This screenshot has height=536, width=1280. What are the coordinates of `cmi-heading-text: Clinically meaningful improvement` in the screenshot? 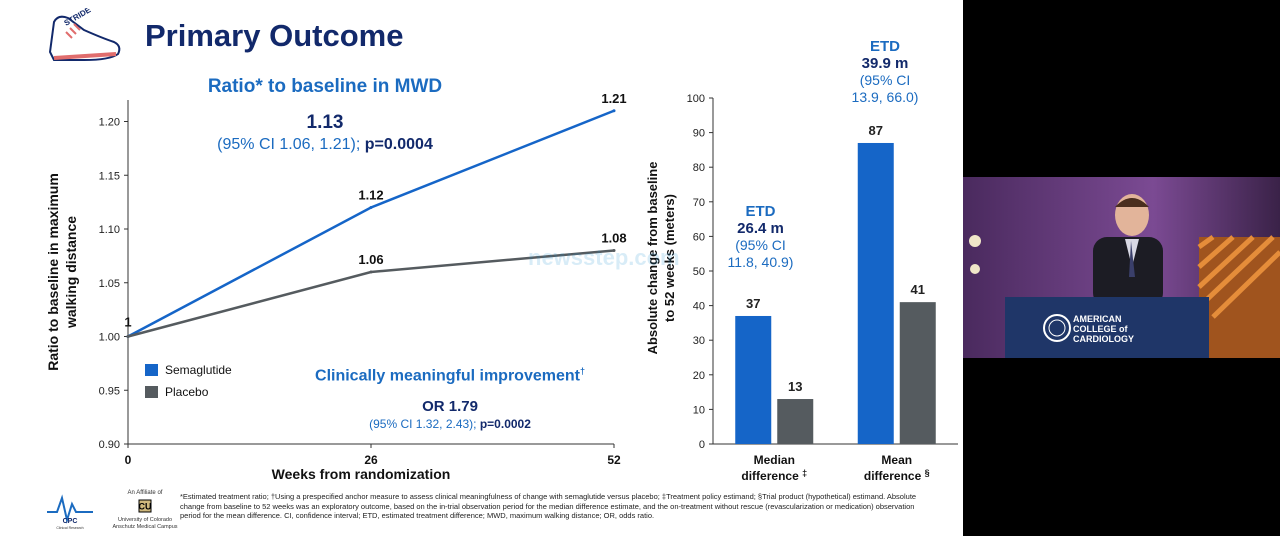 It's located at (447, 376).